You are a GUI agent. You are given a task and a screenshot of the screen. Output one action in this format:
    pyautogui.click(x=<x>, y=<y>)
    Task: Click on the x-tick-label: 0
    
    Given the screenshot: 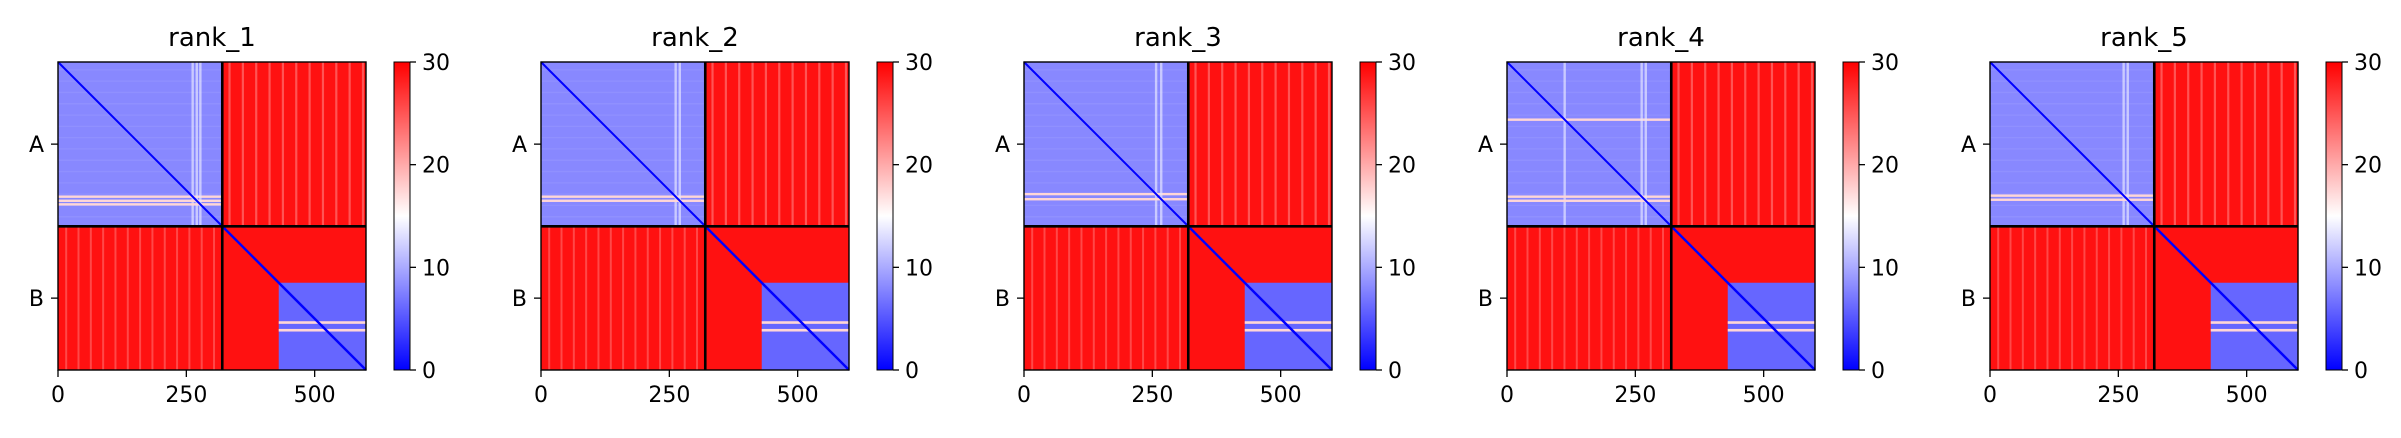 What is the action you would take?
    pyautogui.click(x=58, y=395)
    